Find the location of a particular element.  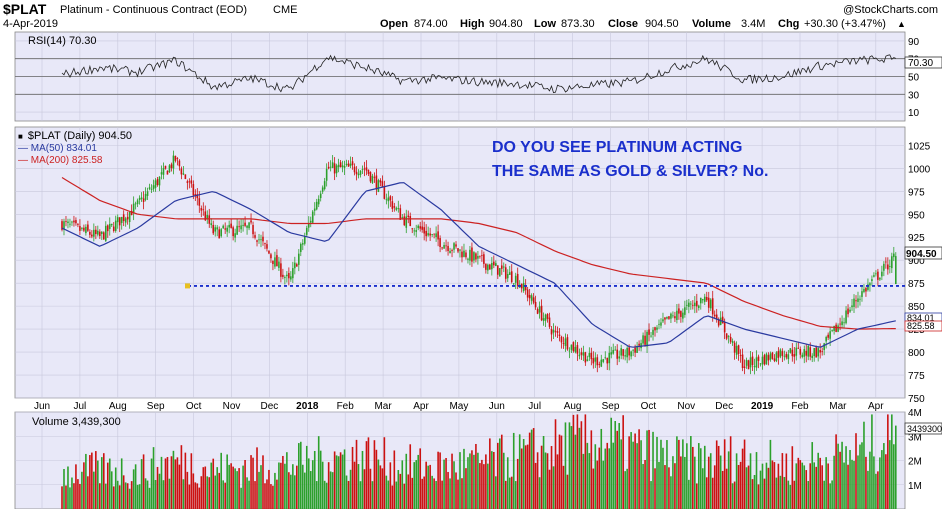

price-tick-label: 875 is located at coordinates (916, 284).